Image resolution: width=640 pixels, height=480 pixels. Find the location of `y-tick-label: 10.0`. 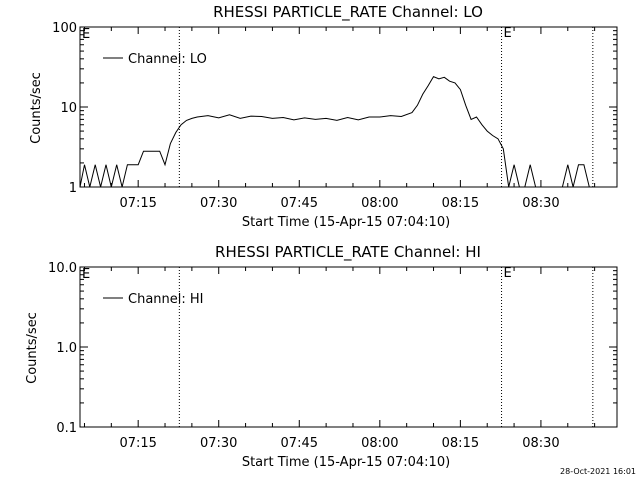

y-tick-label: 10.0 is located at coordinates (62, 268).